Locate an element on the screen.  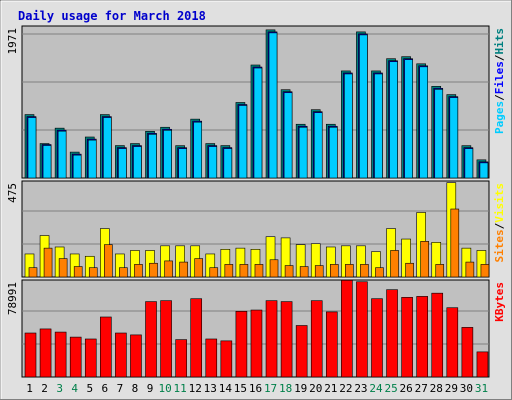
x-tick-label: 10 is located at coordinates (164, 388).